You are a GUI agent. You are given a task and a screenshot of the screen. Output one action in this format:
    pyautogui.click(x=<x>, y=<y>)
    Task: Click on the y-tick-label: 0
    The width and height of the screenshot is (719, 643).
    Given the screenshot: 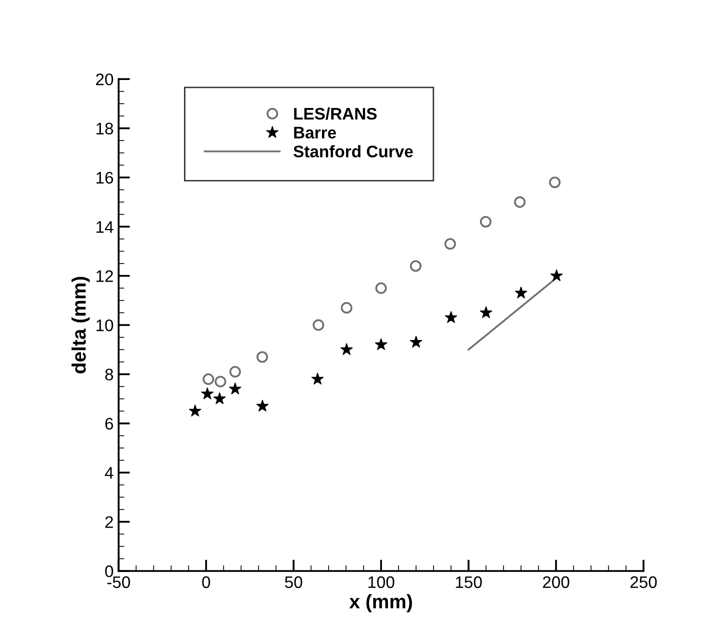 What is the action you would take?
    pyautogui.click(x=109, y=571)
    